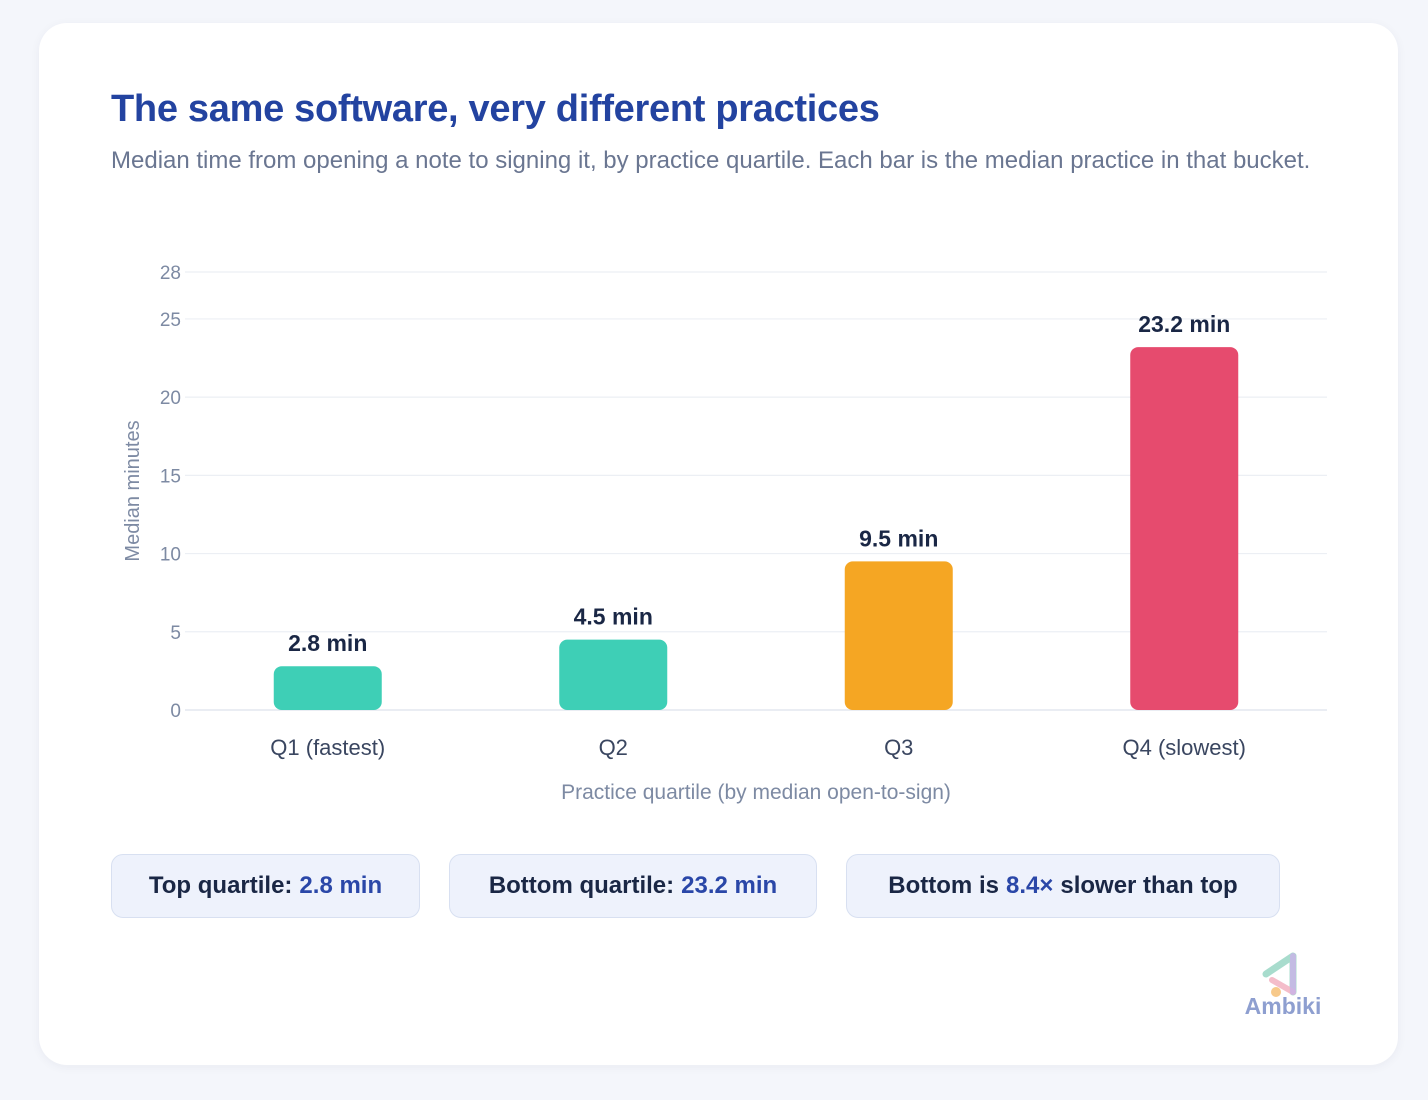 The image size is (1428, 1100). I want to click on y-tick-label: 0, so click(175, 711).